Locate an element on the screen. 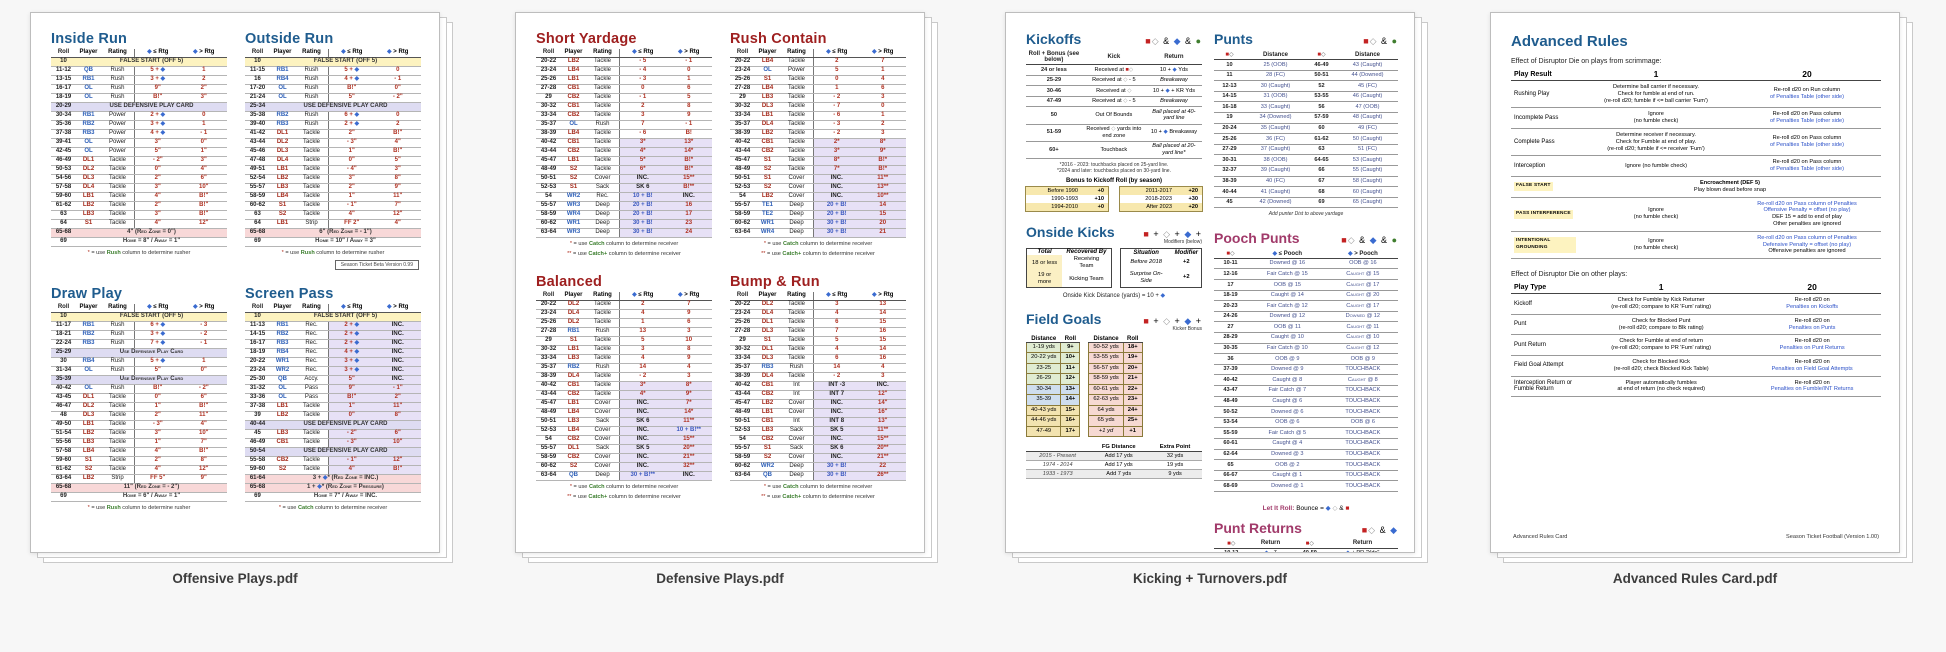 The height and width of the screenshot is (652, 1946). bonus-value: +0 is located at coordinates (1100, 206).